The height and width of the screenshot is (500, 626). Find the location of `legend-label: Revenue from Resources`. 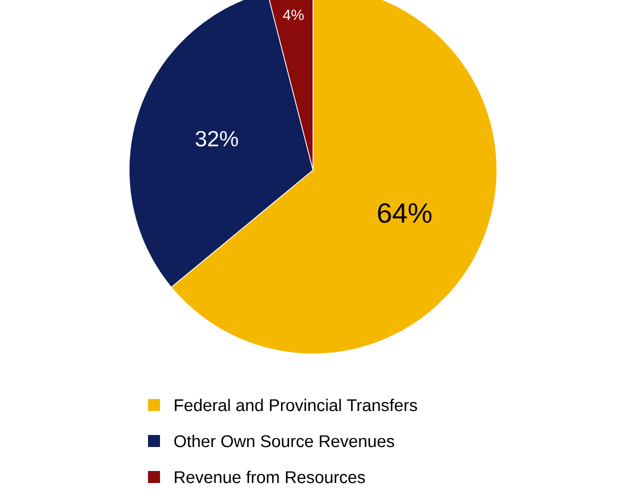

legend-label: Revenue from Resources is located at coordinates (269, 477).